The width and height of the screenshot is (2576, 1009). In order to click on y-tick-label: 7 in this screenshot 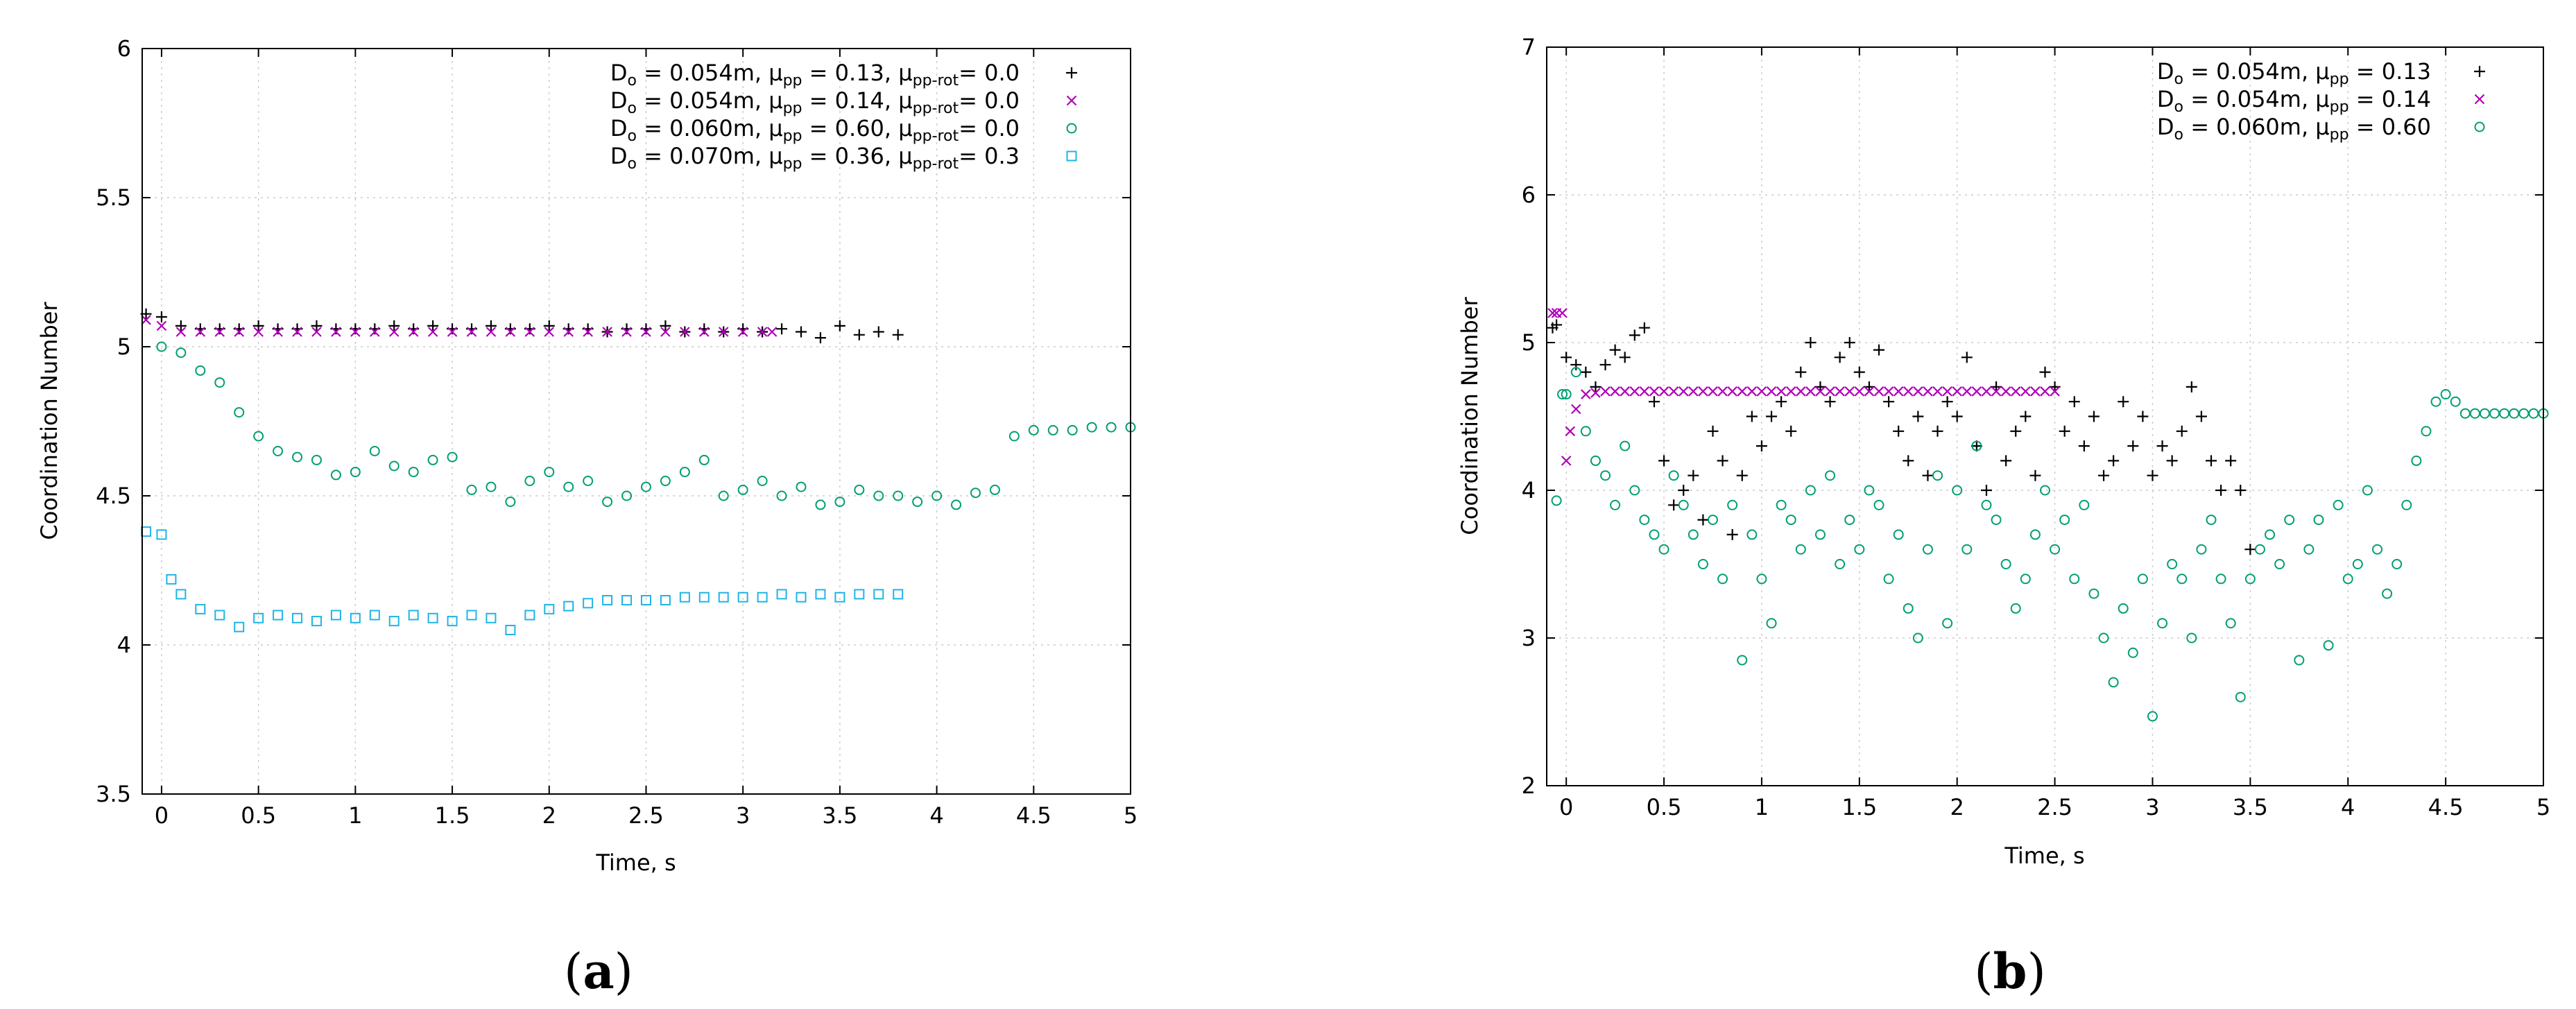, I will do `click(1529, 47)`.